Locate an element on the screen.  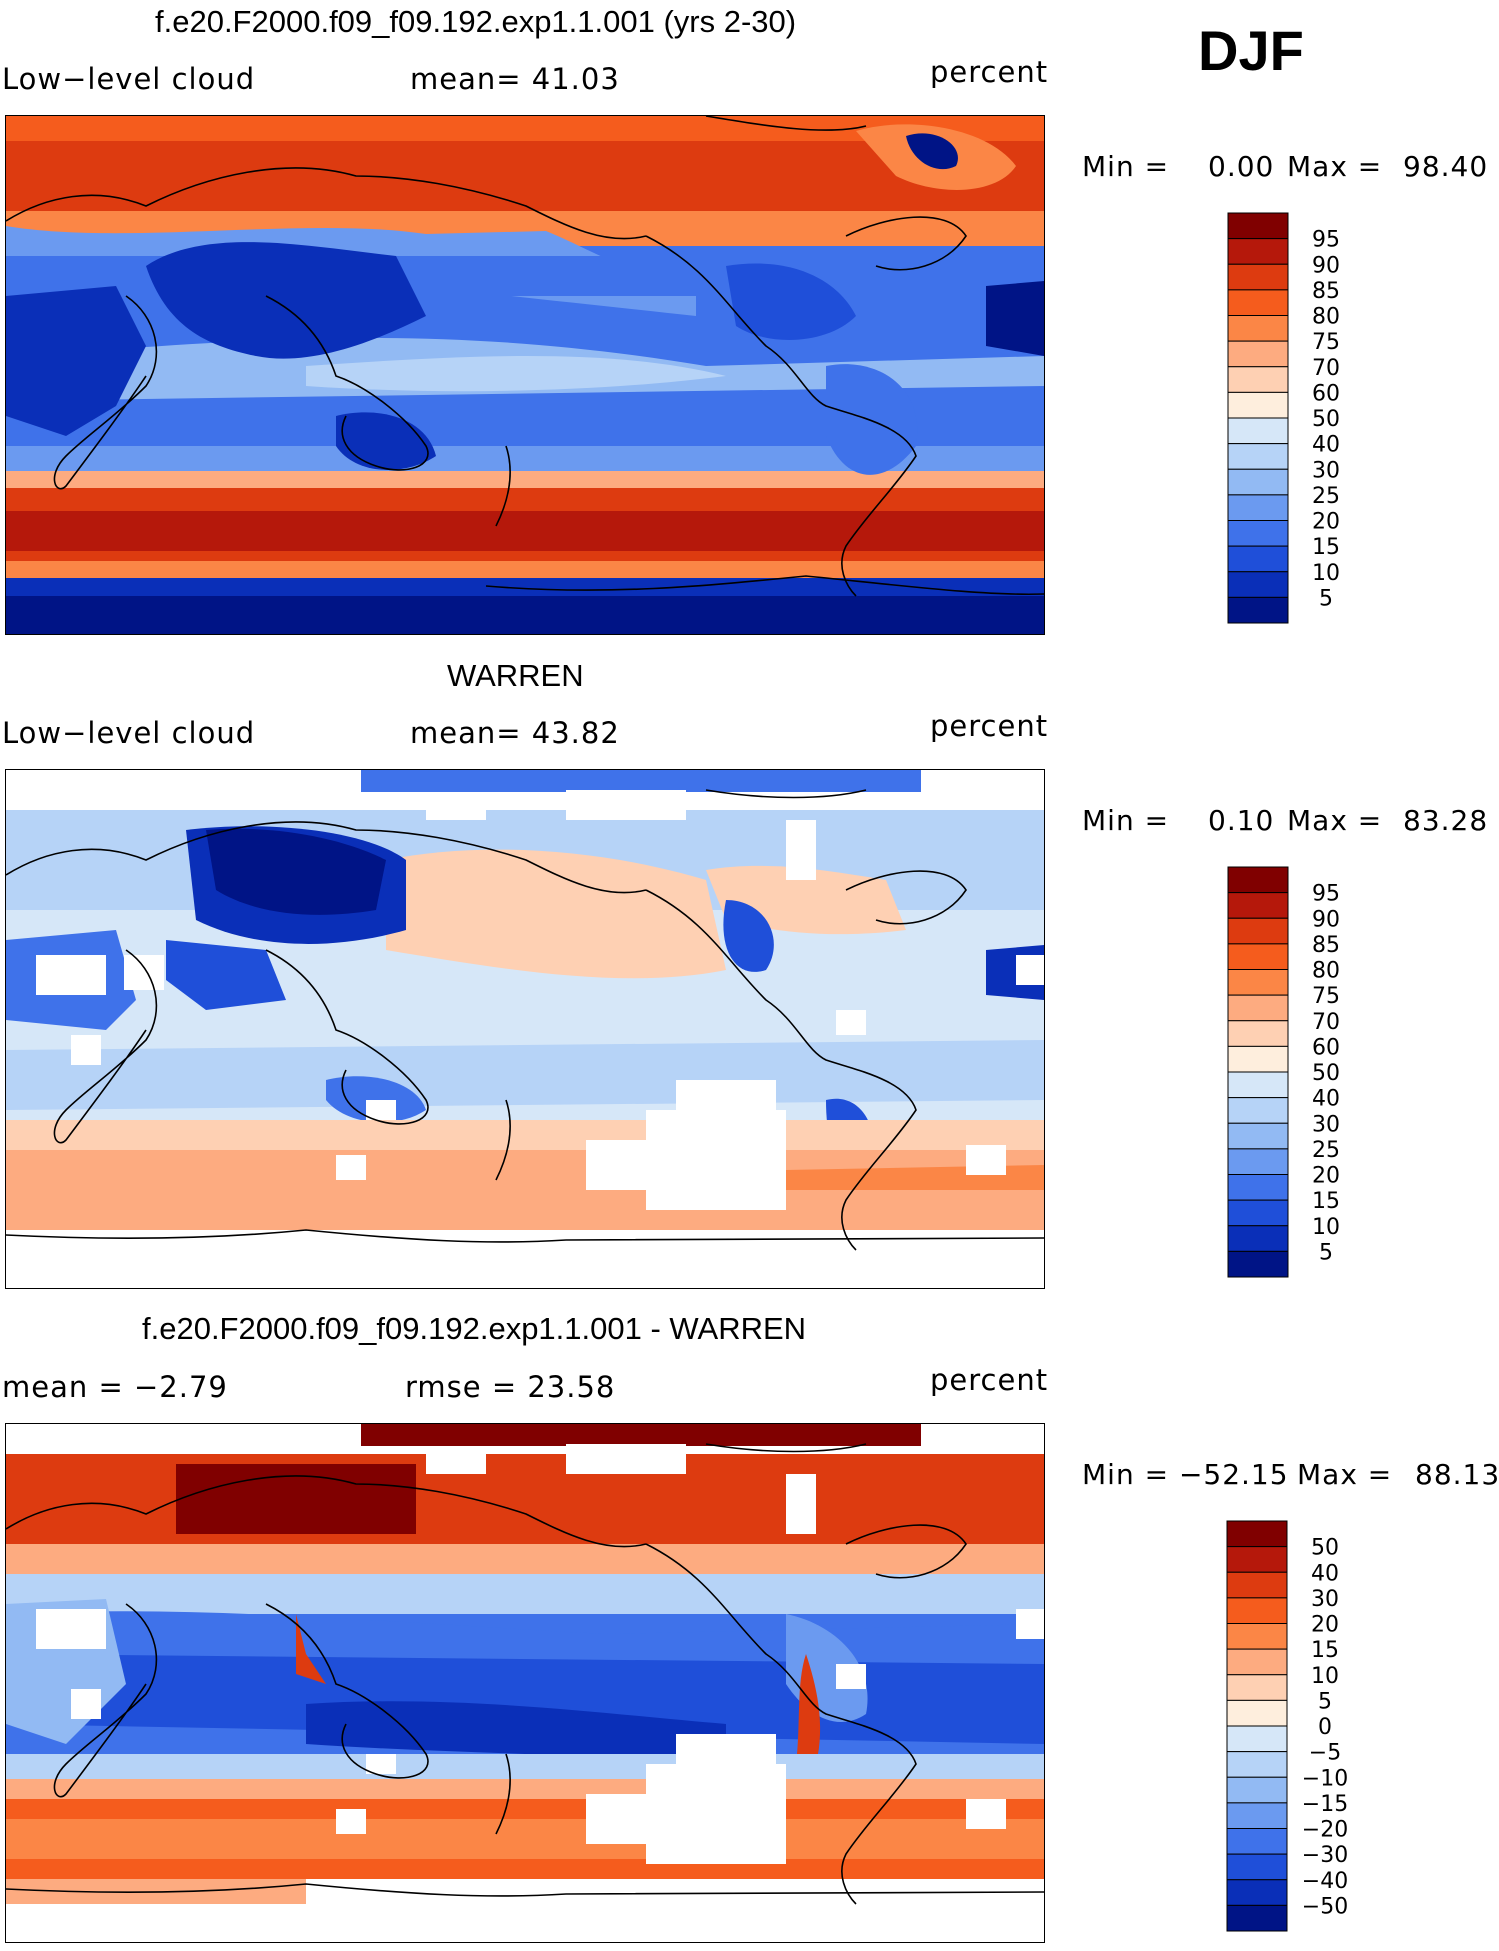
min-label: Min = −52.15 is located at coordinates (1185, 1474).